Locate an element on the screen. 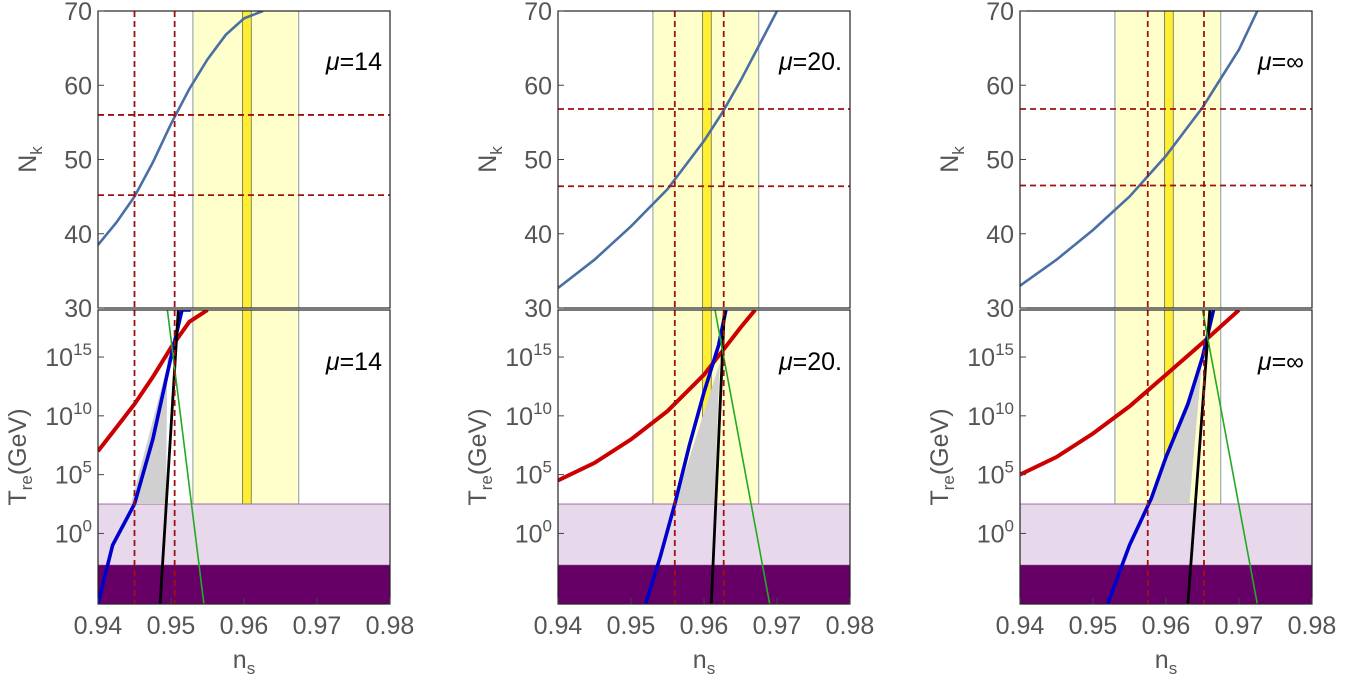 The width and height of the screenshot is (1350, 675). top-mu-label: μ=∞ is located at coordinates (1280, 62).